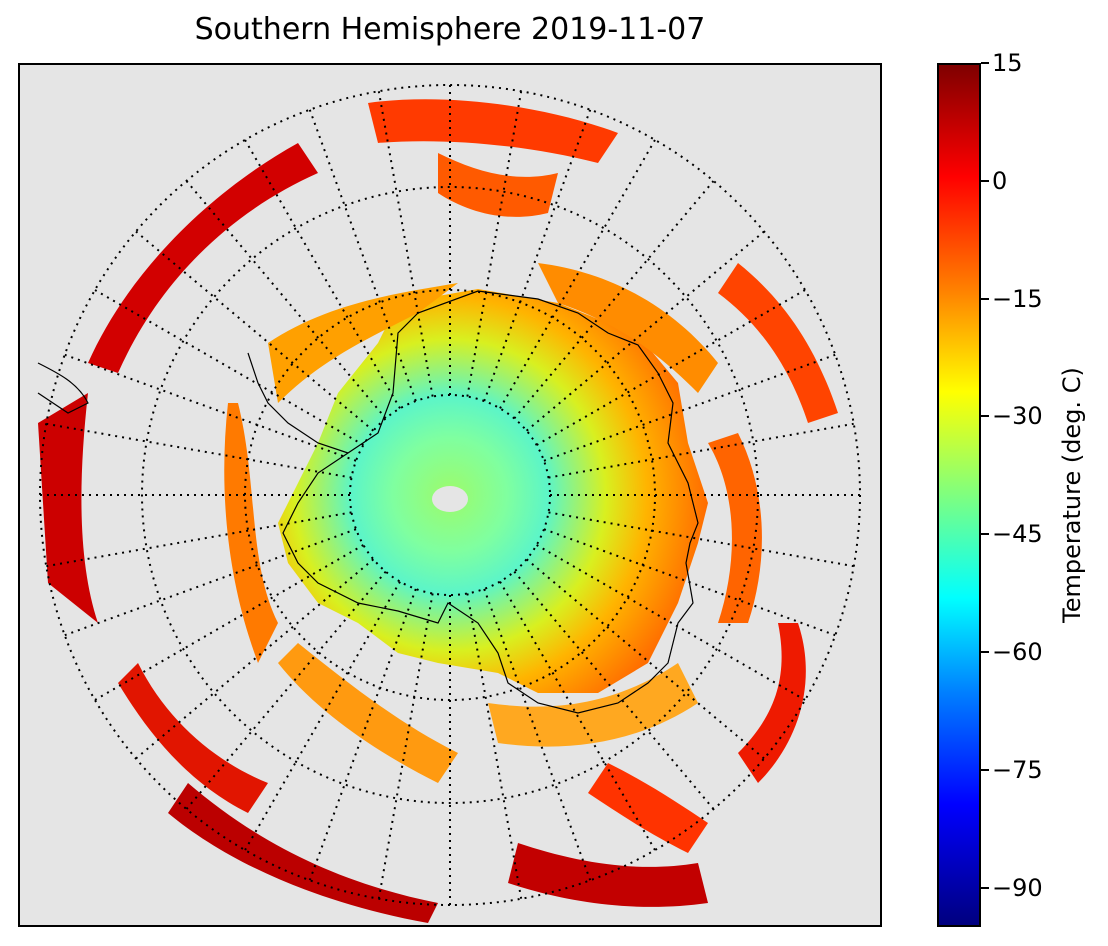  I want to click on map-title: Southern Hemisphere 2019-11-07, so click(450, 29).